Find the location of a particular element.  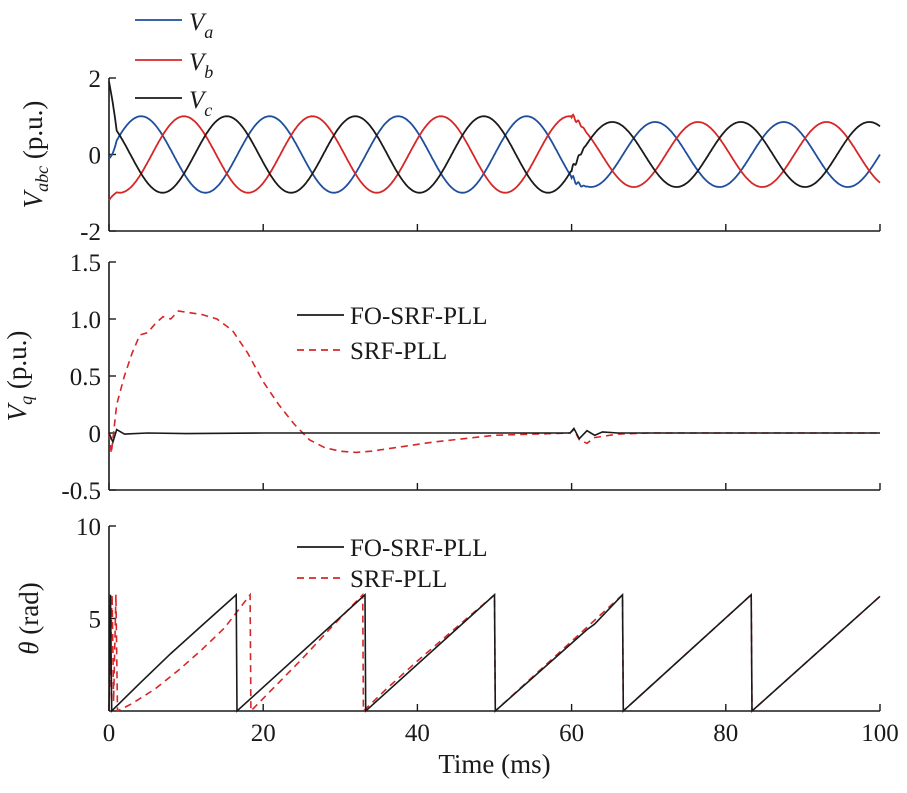

y-tick-label: 1.0 is located at coordinates (85, 320).